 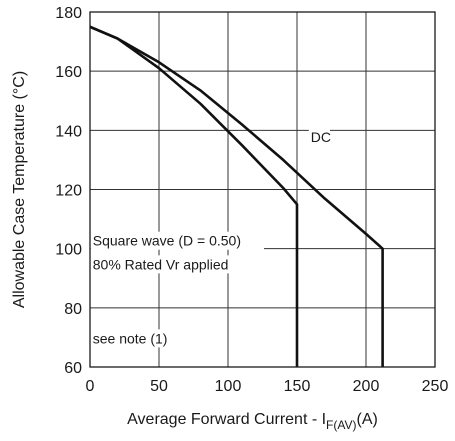 What do you see at coordinates (90, 386) in the screenshot?
I see `x-tick-label: 0` at bounding box center [90, 386].